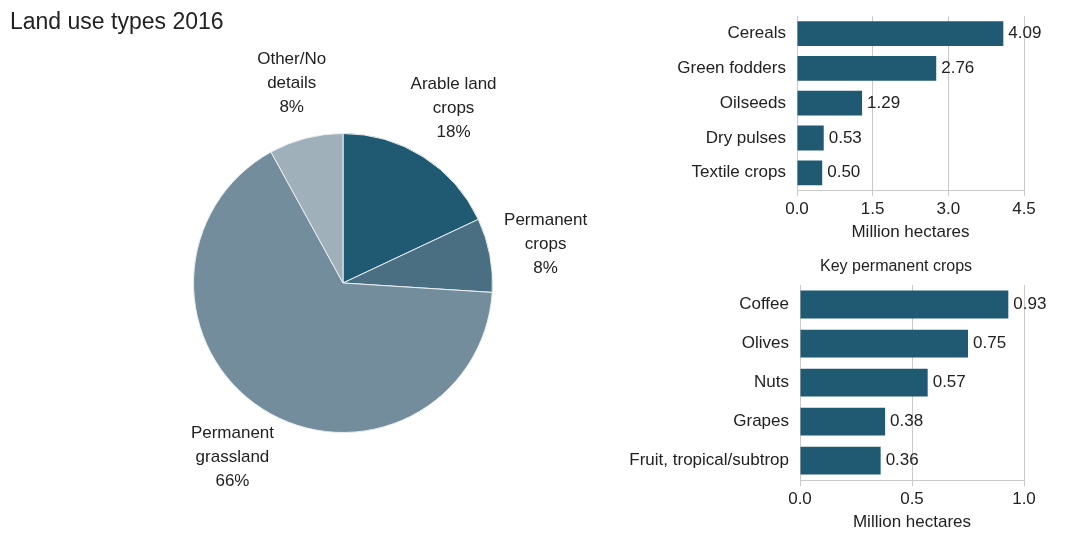  I want to click on y-tick-label: Olives, so click(765, 343).